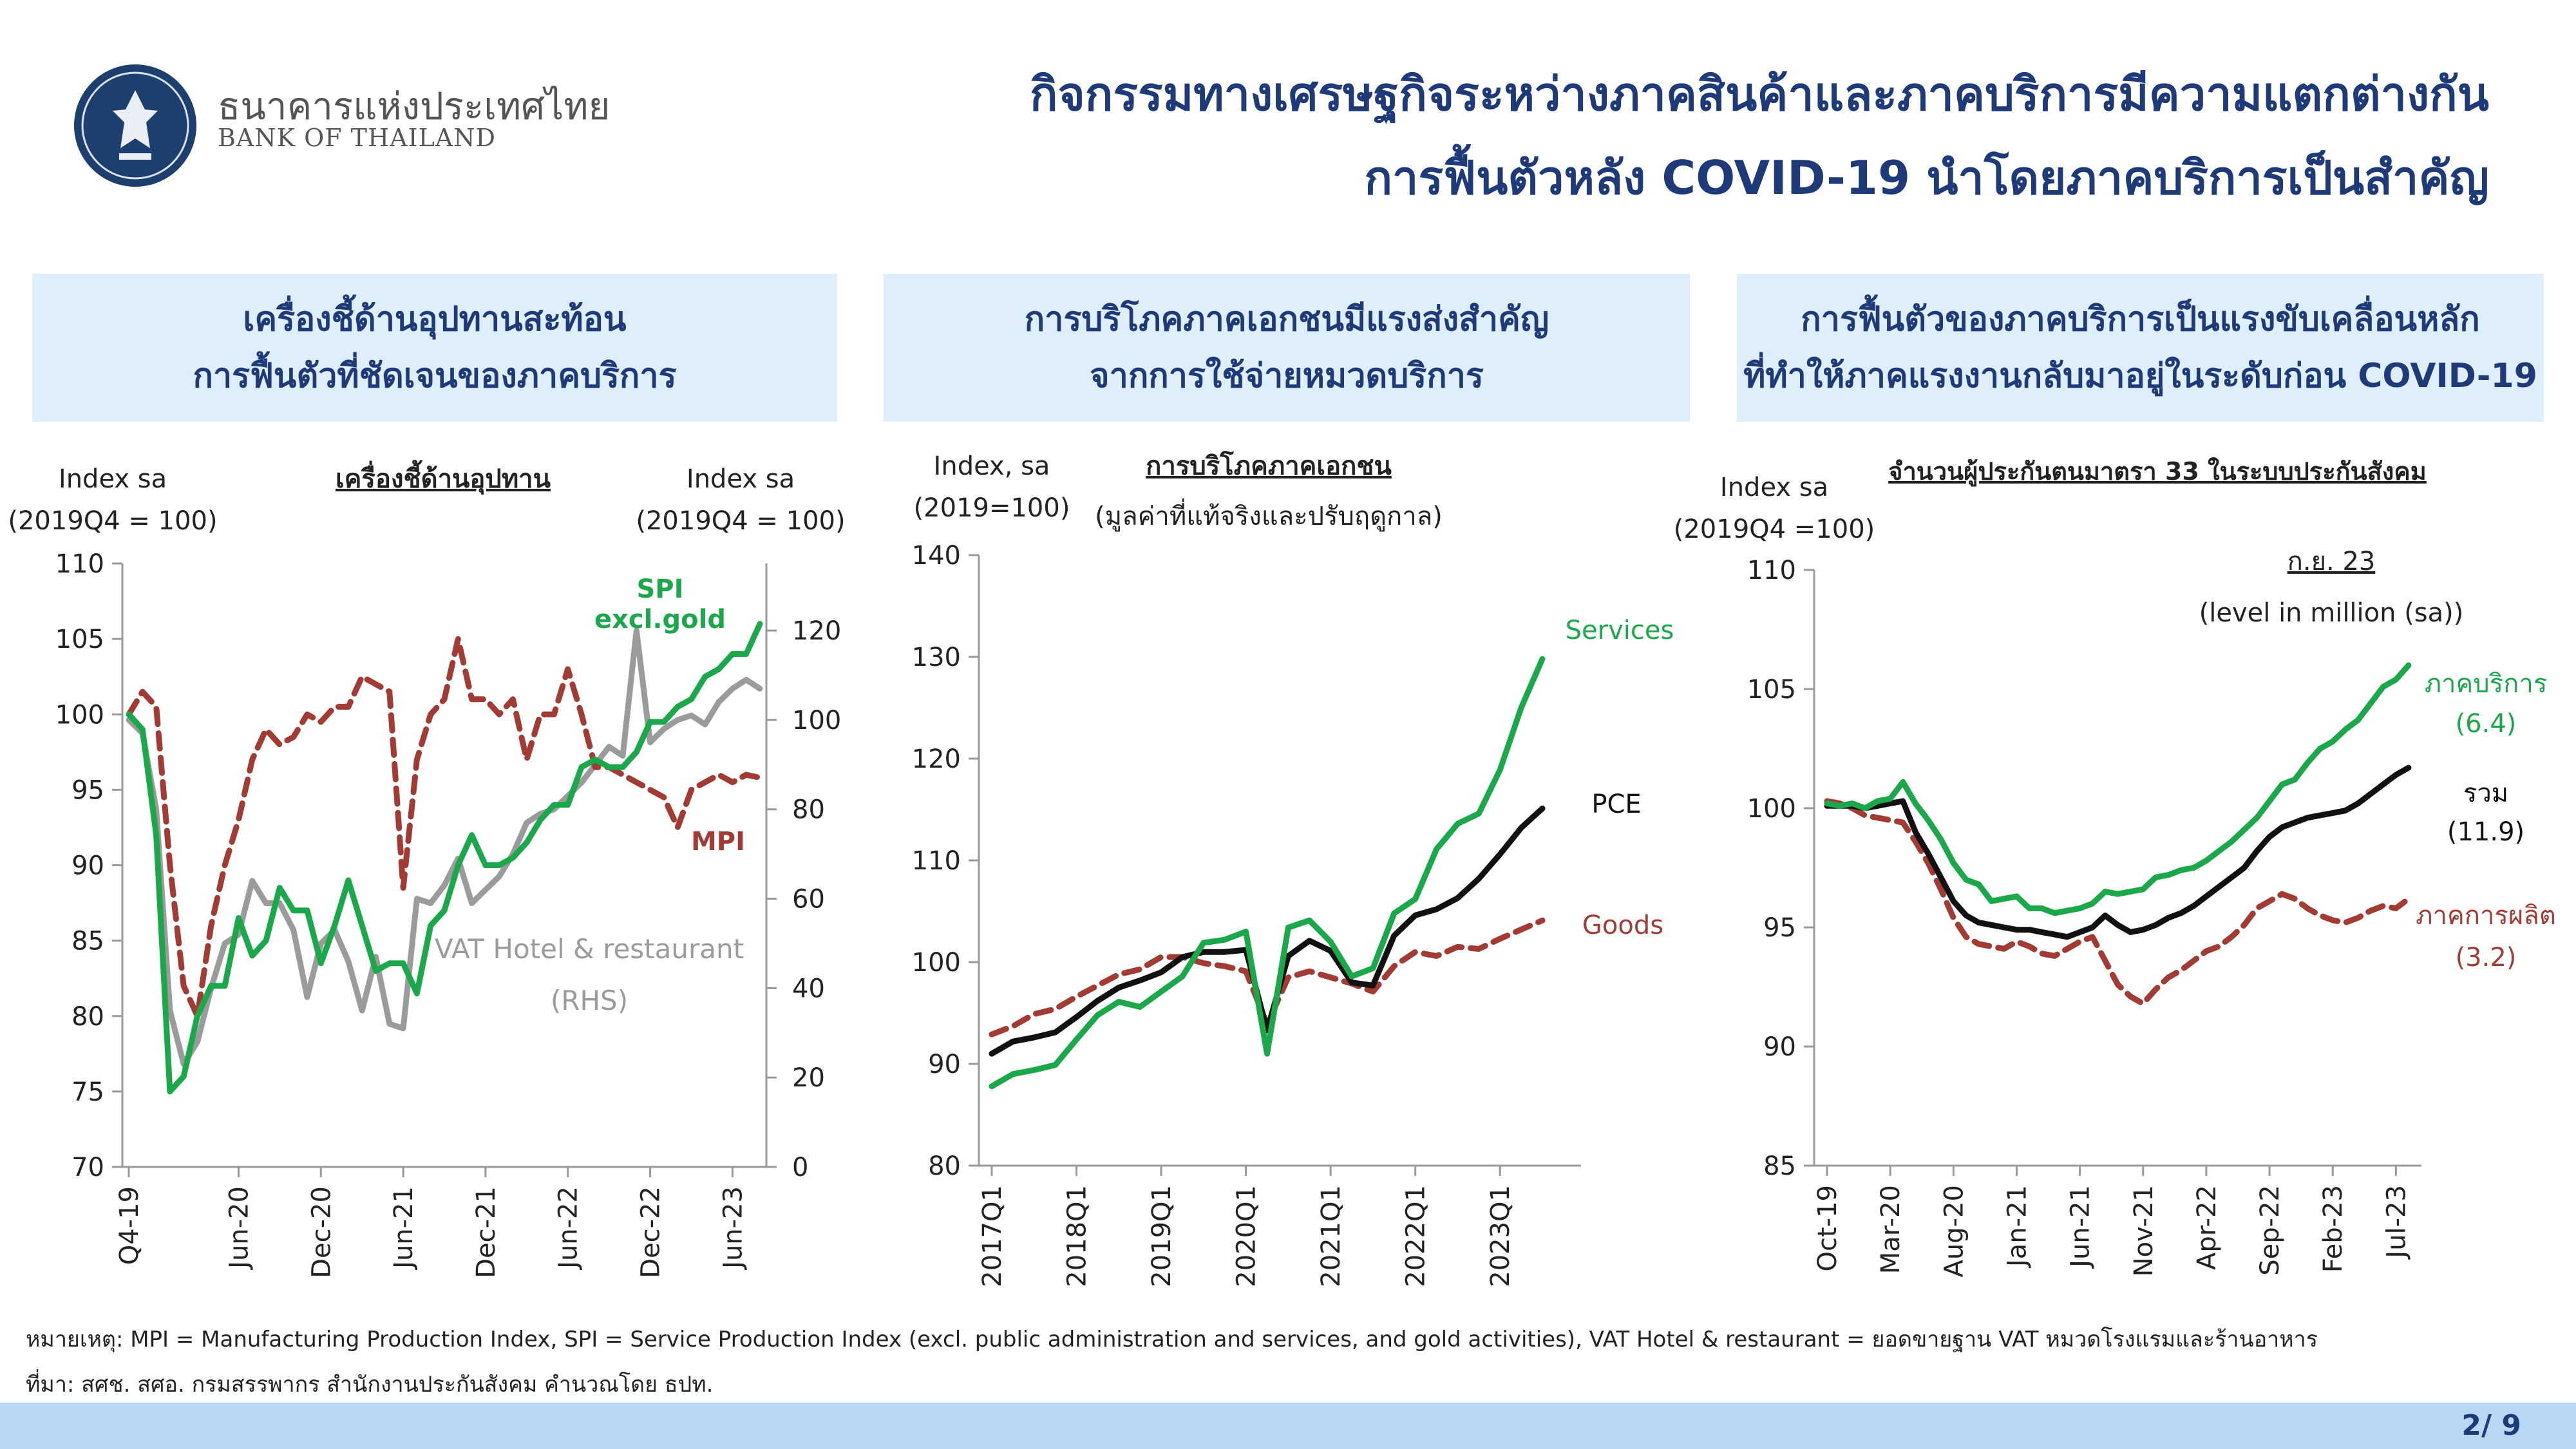  What do you see at coordinates (1772, 570) in the screenshot?
I see `chart3-y-axis-tick-label: 110` at bounding box center [1772, 570].